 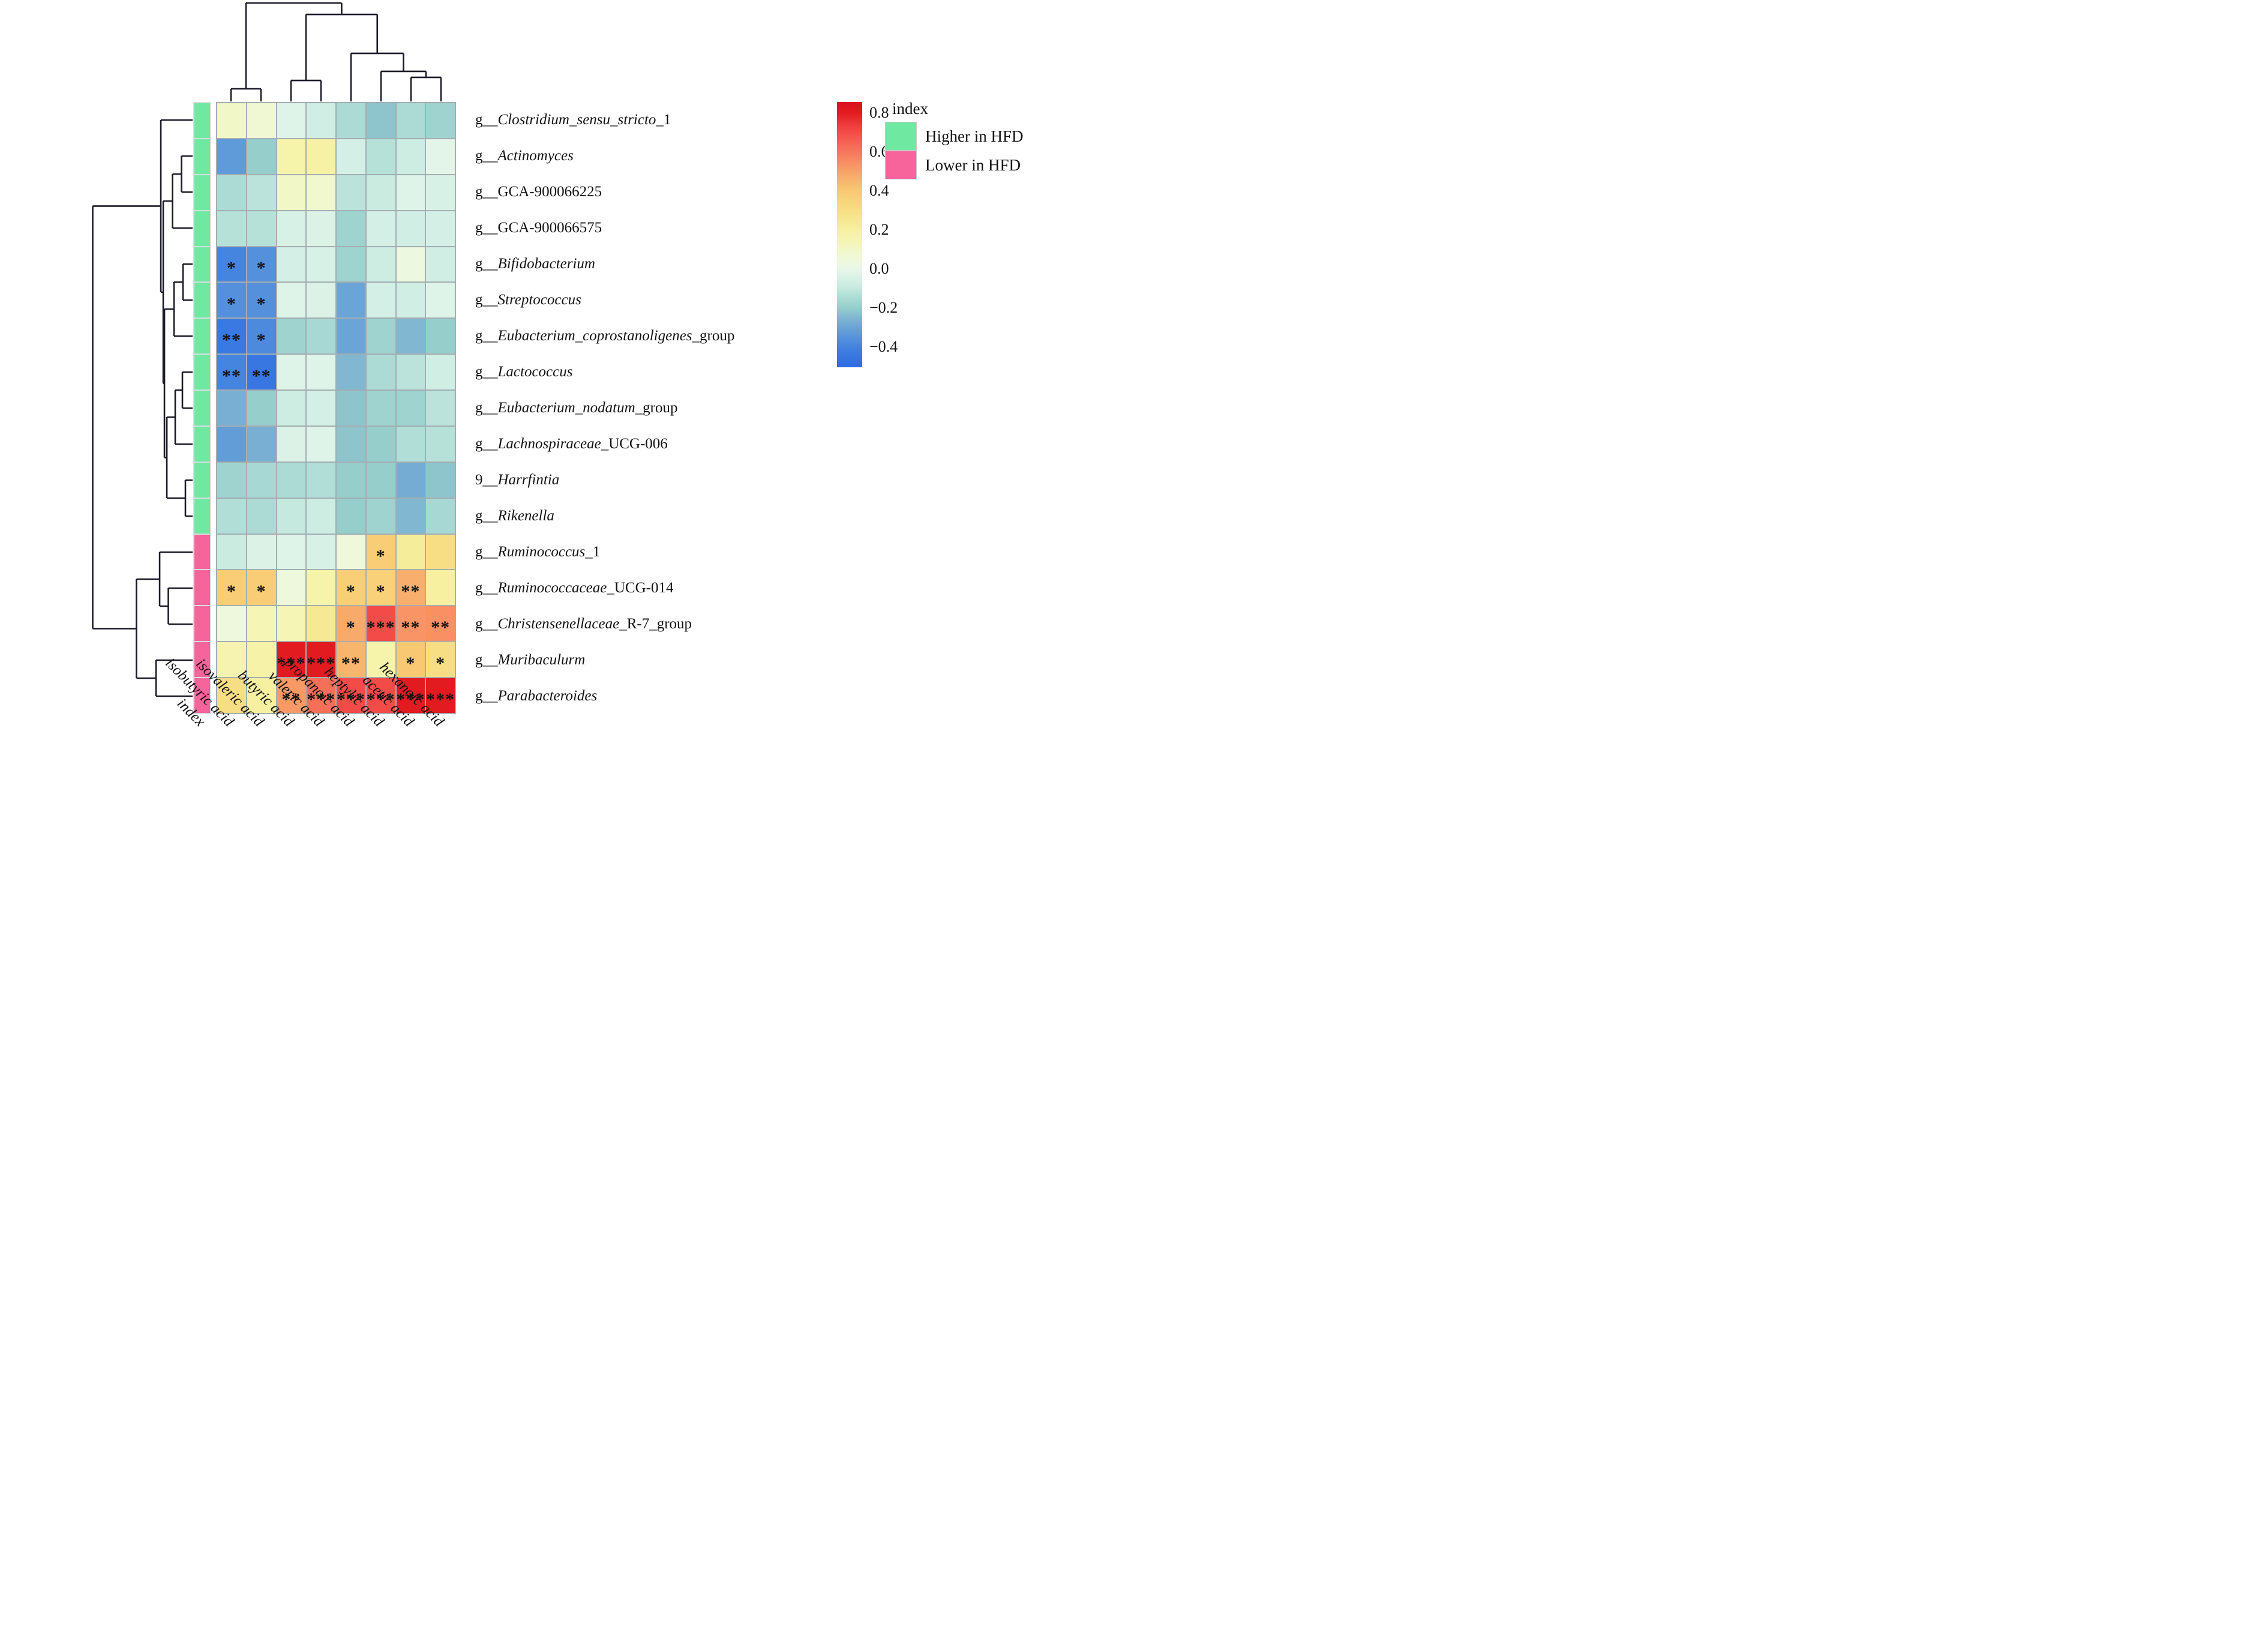 I want to click on row-label: g__Actinomyces, so click(x=524, y=156).